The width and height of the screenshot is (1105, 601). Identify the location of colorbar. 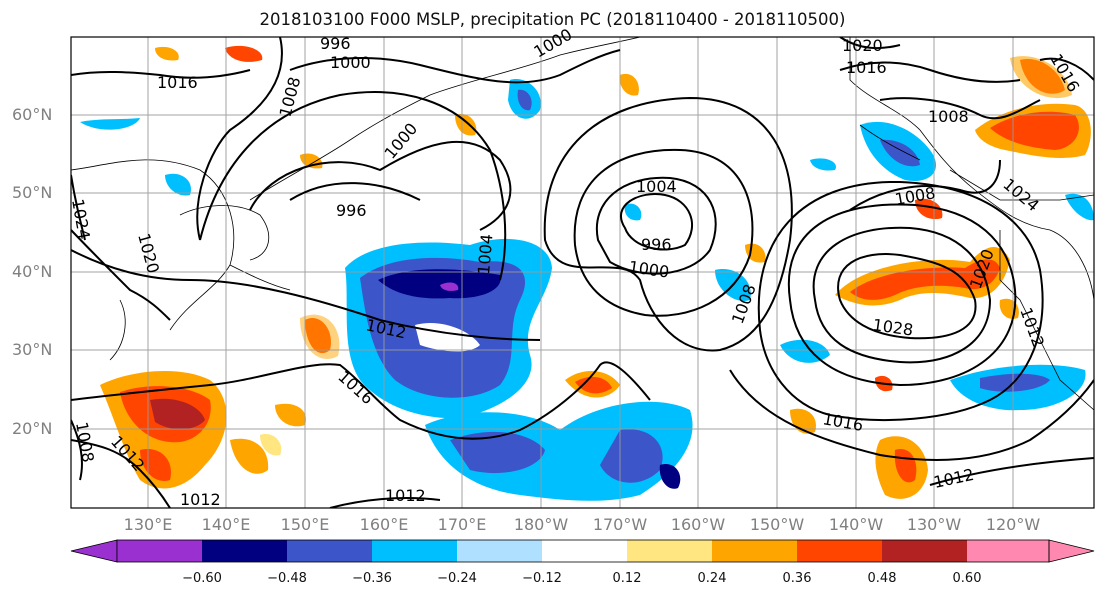
(582, 551).